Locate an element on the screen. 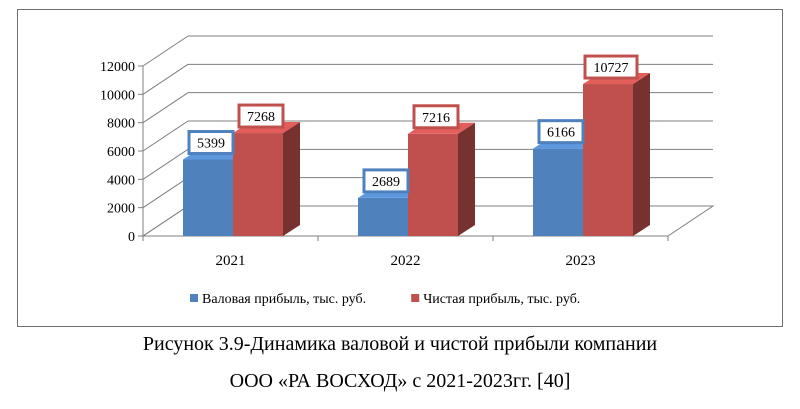 The image size is (800, 409). data-label: 5399 is located at coordinates (211, 144).